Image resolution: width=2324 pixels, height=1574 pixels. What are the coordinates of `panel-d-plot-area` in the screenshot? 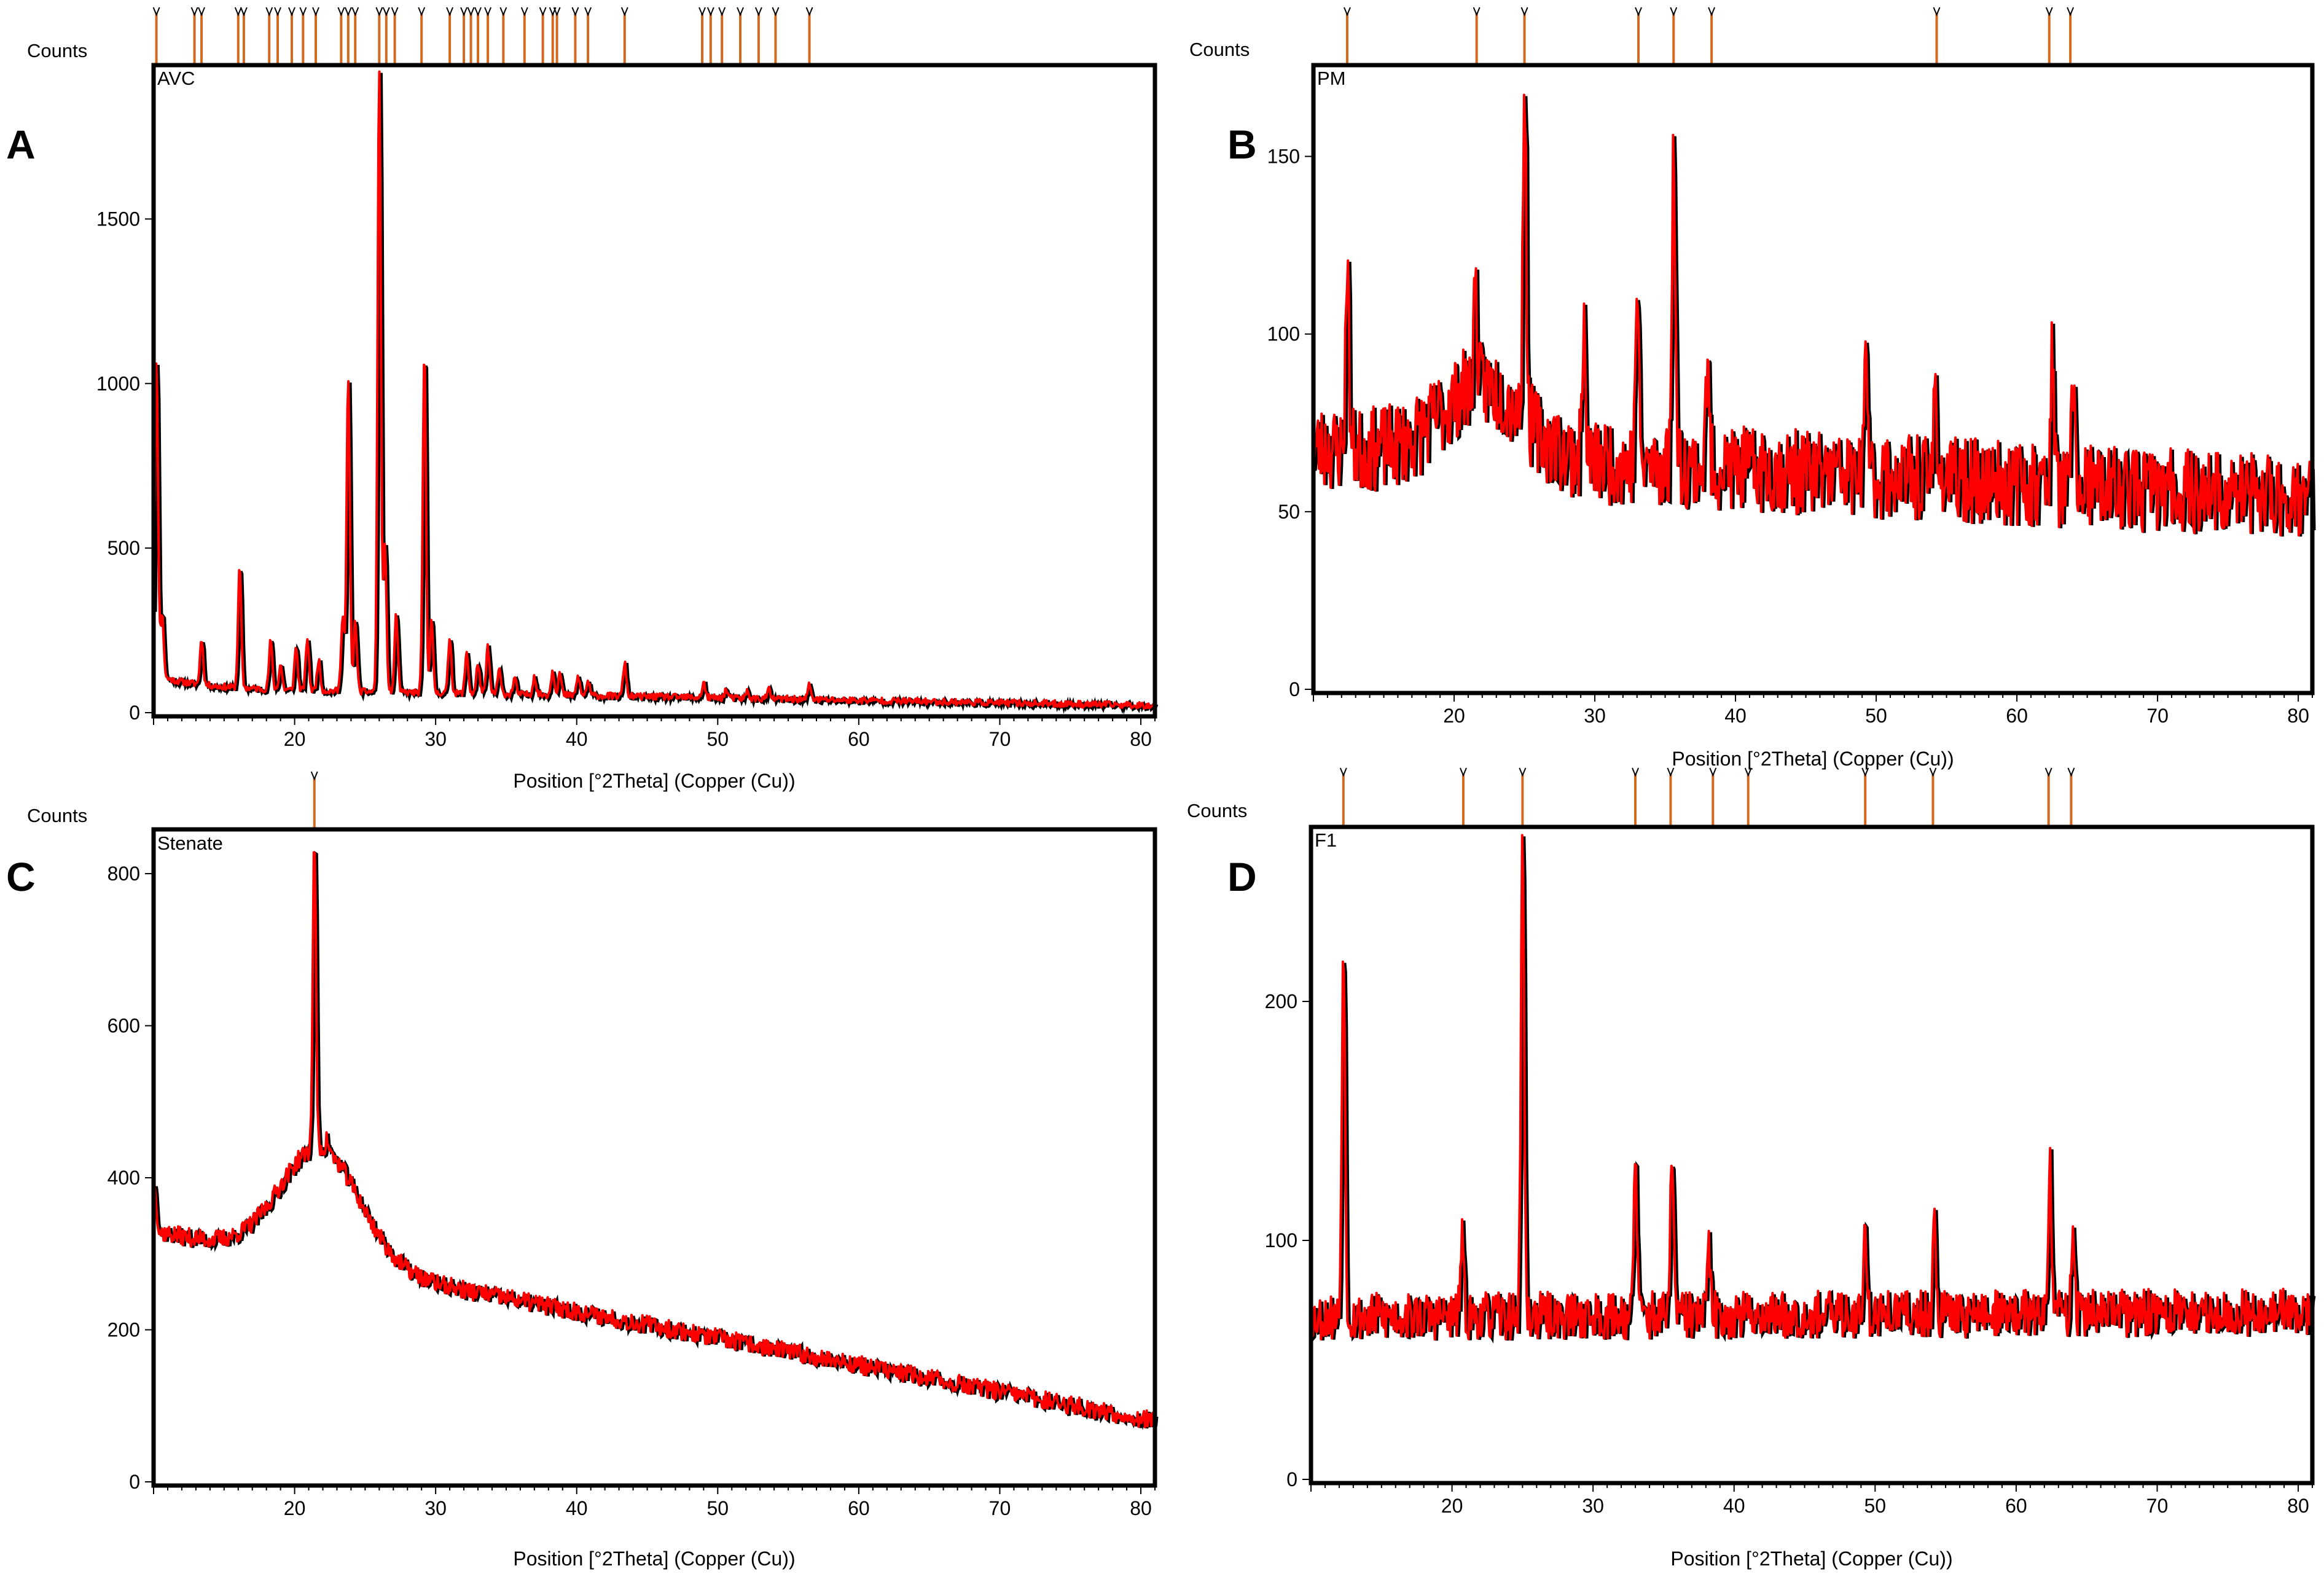 It's located at (1813, 1089).